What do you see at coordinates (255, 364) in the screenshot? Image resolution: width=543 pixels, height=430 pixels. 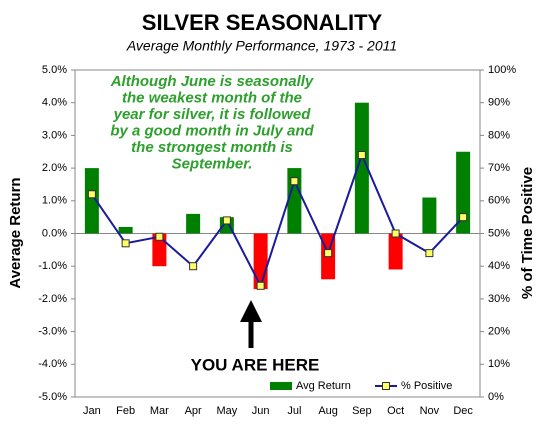 I see `pointer-text: YOU ARE HERE` at bounding box center [255, 364].